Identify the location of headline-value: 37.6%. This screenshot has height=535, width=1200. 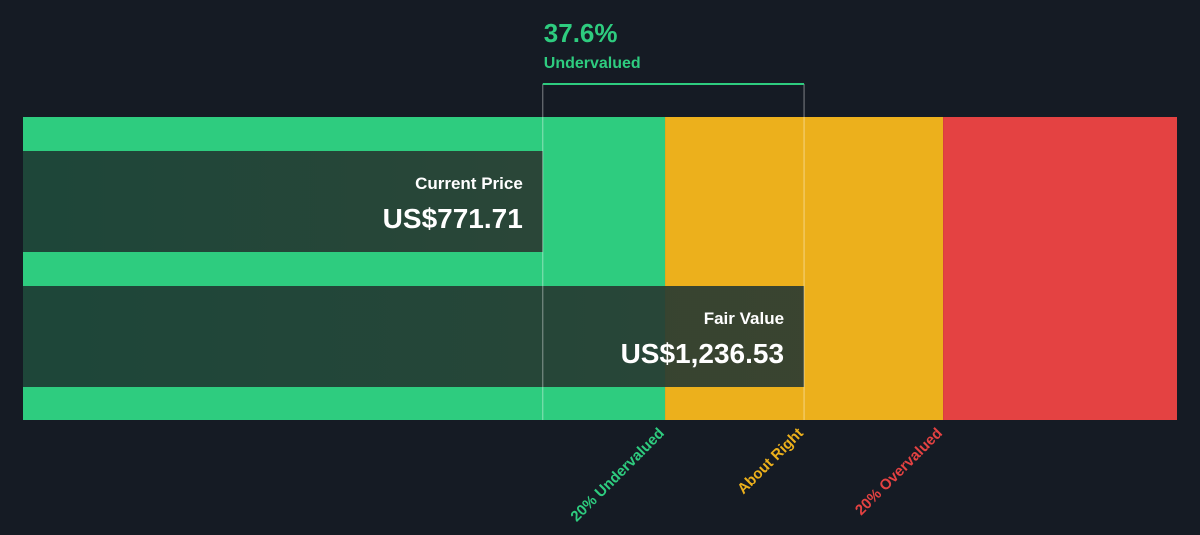
(581, 33).